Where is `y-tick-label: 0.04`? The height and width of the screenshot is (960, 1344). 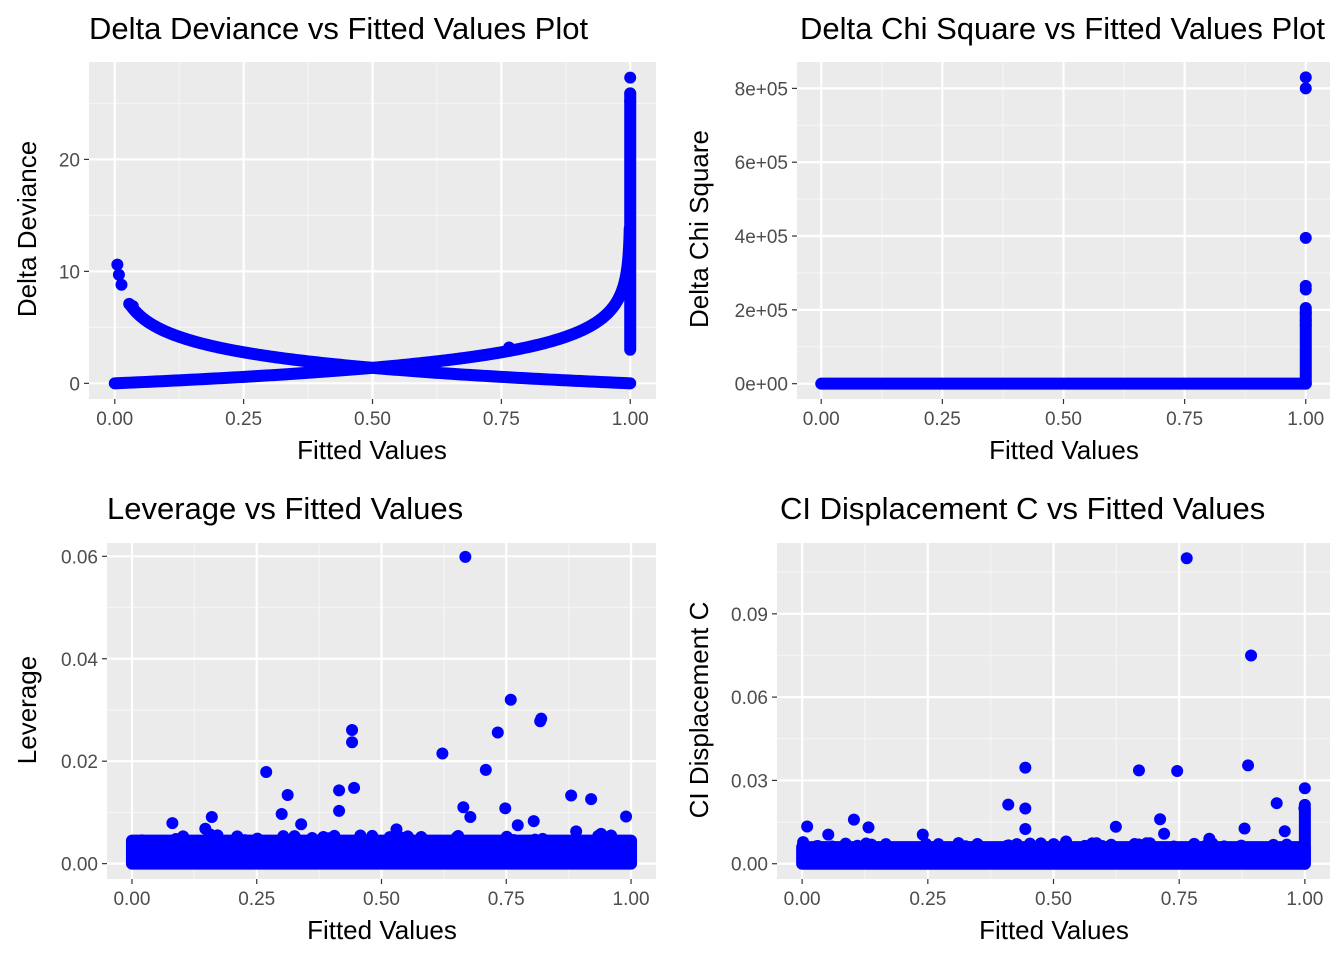
y-tick-label: 0.04 is located at coordinates (79, 660).